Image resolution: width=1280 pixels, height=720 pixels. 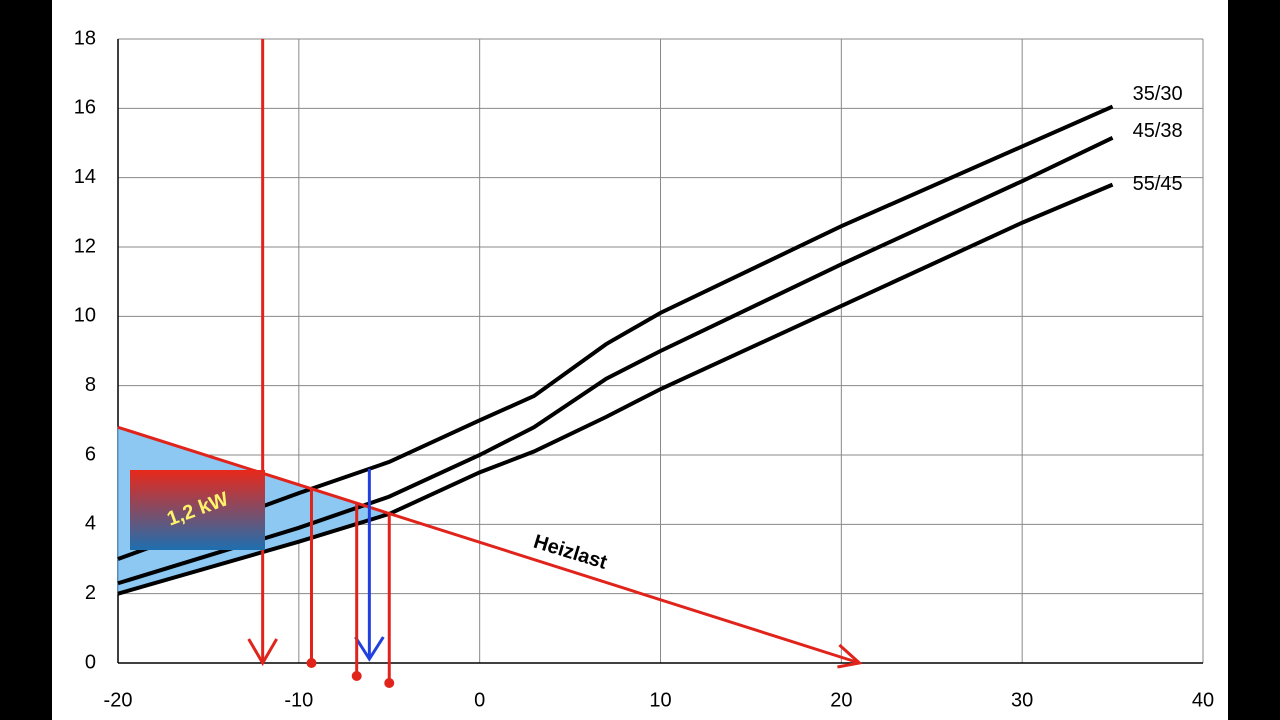 What do you see at coordinates (1158, 131) in the screenshot?
I see `series-label: 45/38` at bounding box center [1158, 131].